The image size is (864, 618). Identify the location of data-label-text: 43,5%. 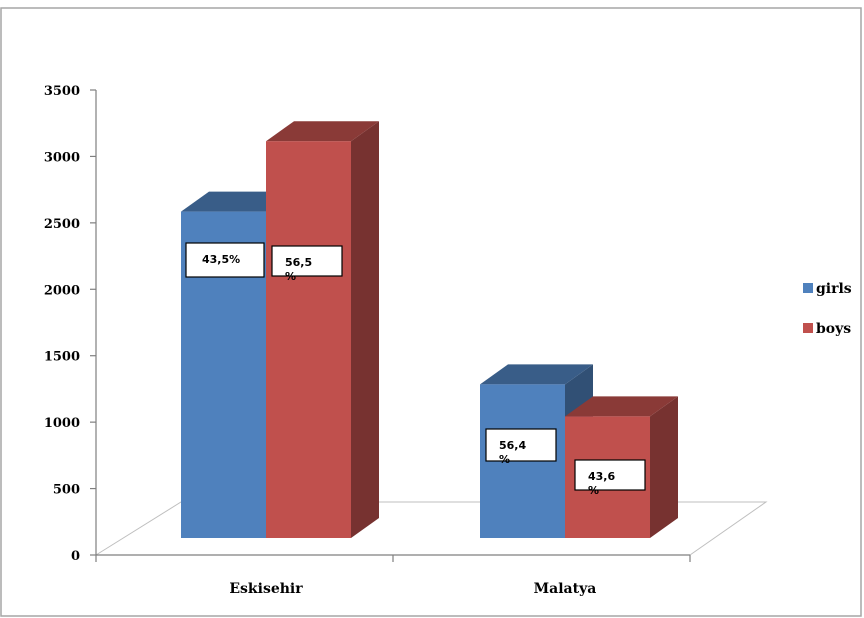
(221, 259).